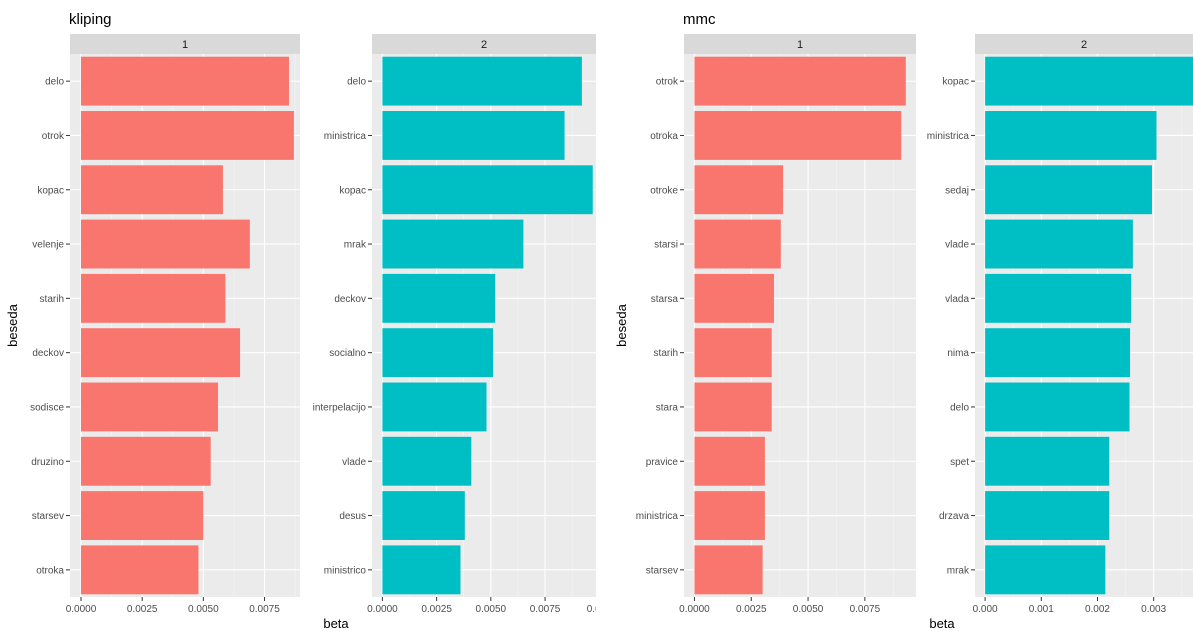  Describe the element at coordinates (1097, 609) in the screenshot. I see `x-tick-label: 0.002` at that location.